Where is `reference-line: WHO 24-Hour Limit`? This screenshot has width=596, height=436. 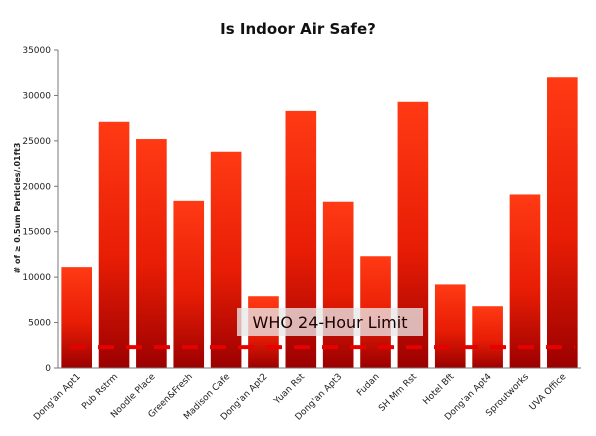
reference-line: WHO 24-Hour Limit is located at coordinates (322, 329).